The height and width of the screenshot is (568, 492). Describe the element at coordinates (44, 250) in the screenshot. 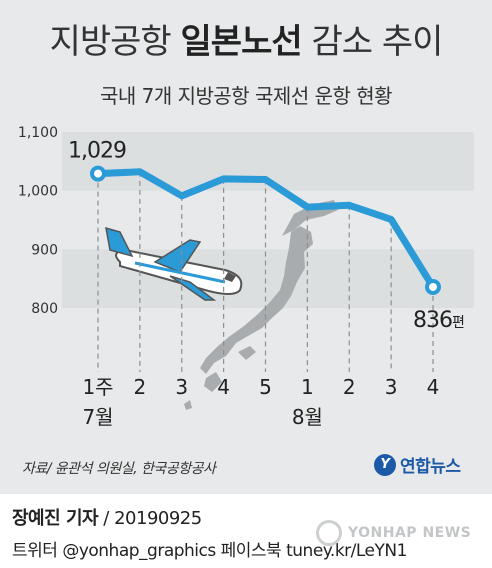

I see `y-tick-label: 900` at that location.